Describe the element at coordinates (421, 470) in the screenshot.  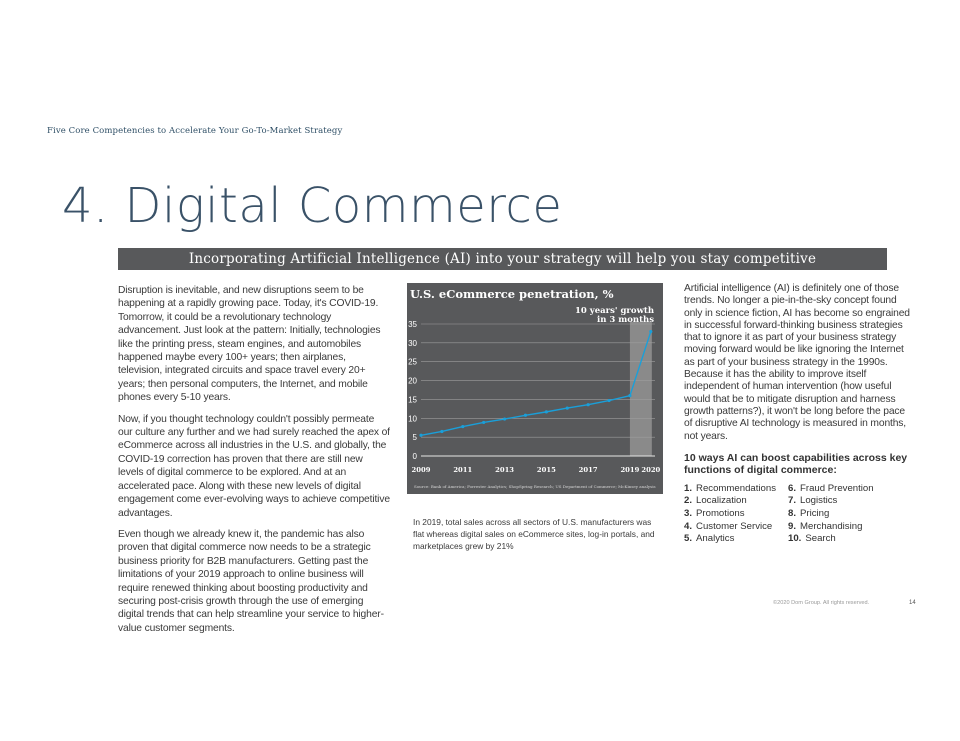
I see `x-tick-label: 2009` at that location.